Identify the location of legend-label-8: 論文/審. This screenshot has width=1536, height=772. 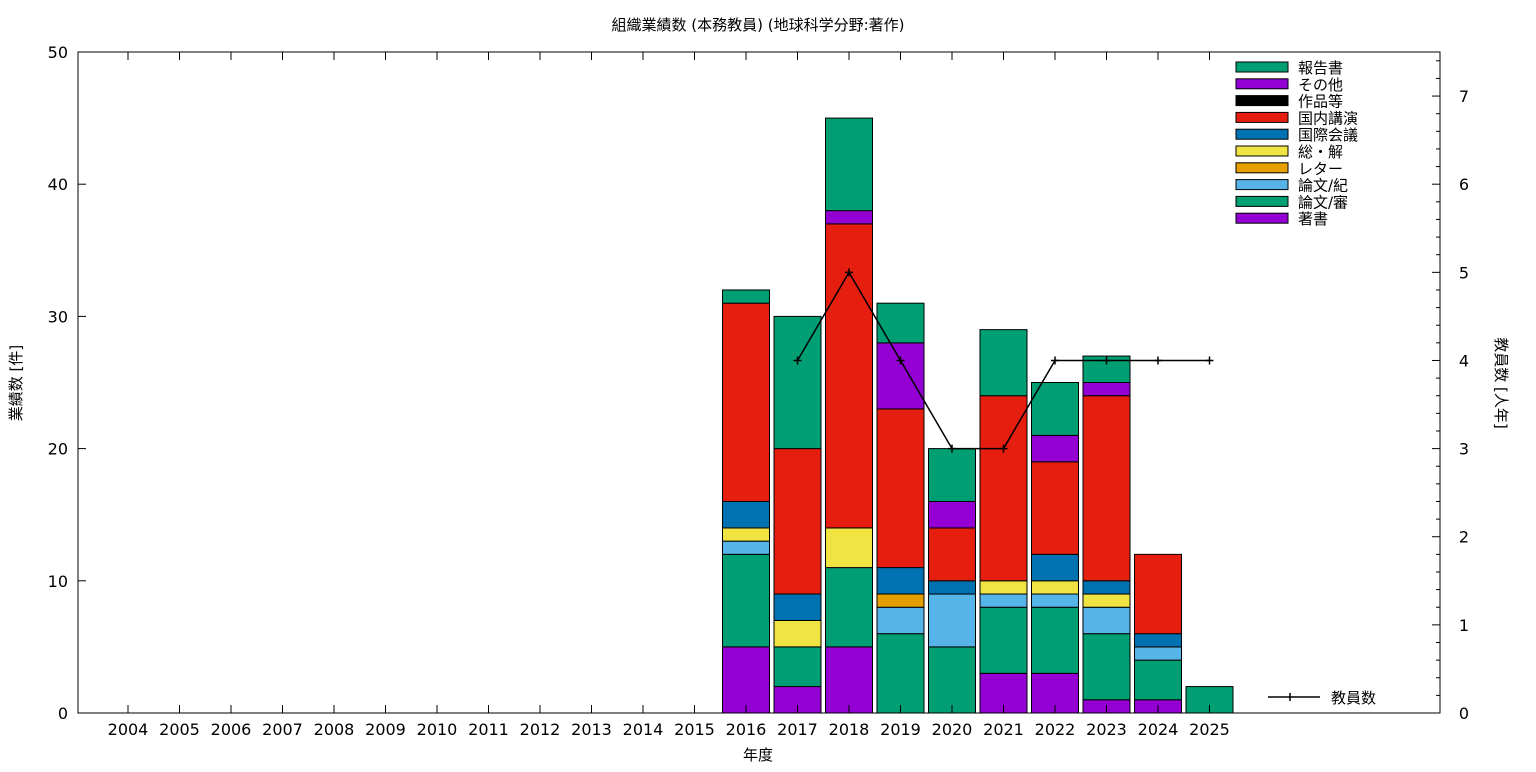
(1323, 202).